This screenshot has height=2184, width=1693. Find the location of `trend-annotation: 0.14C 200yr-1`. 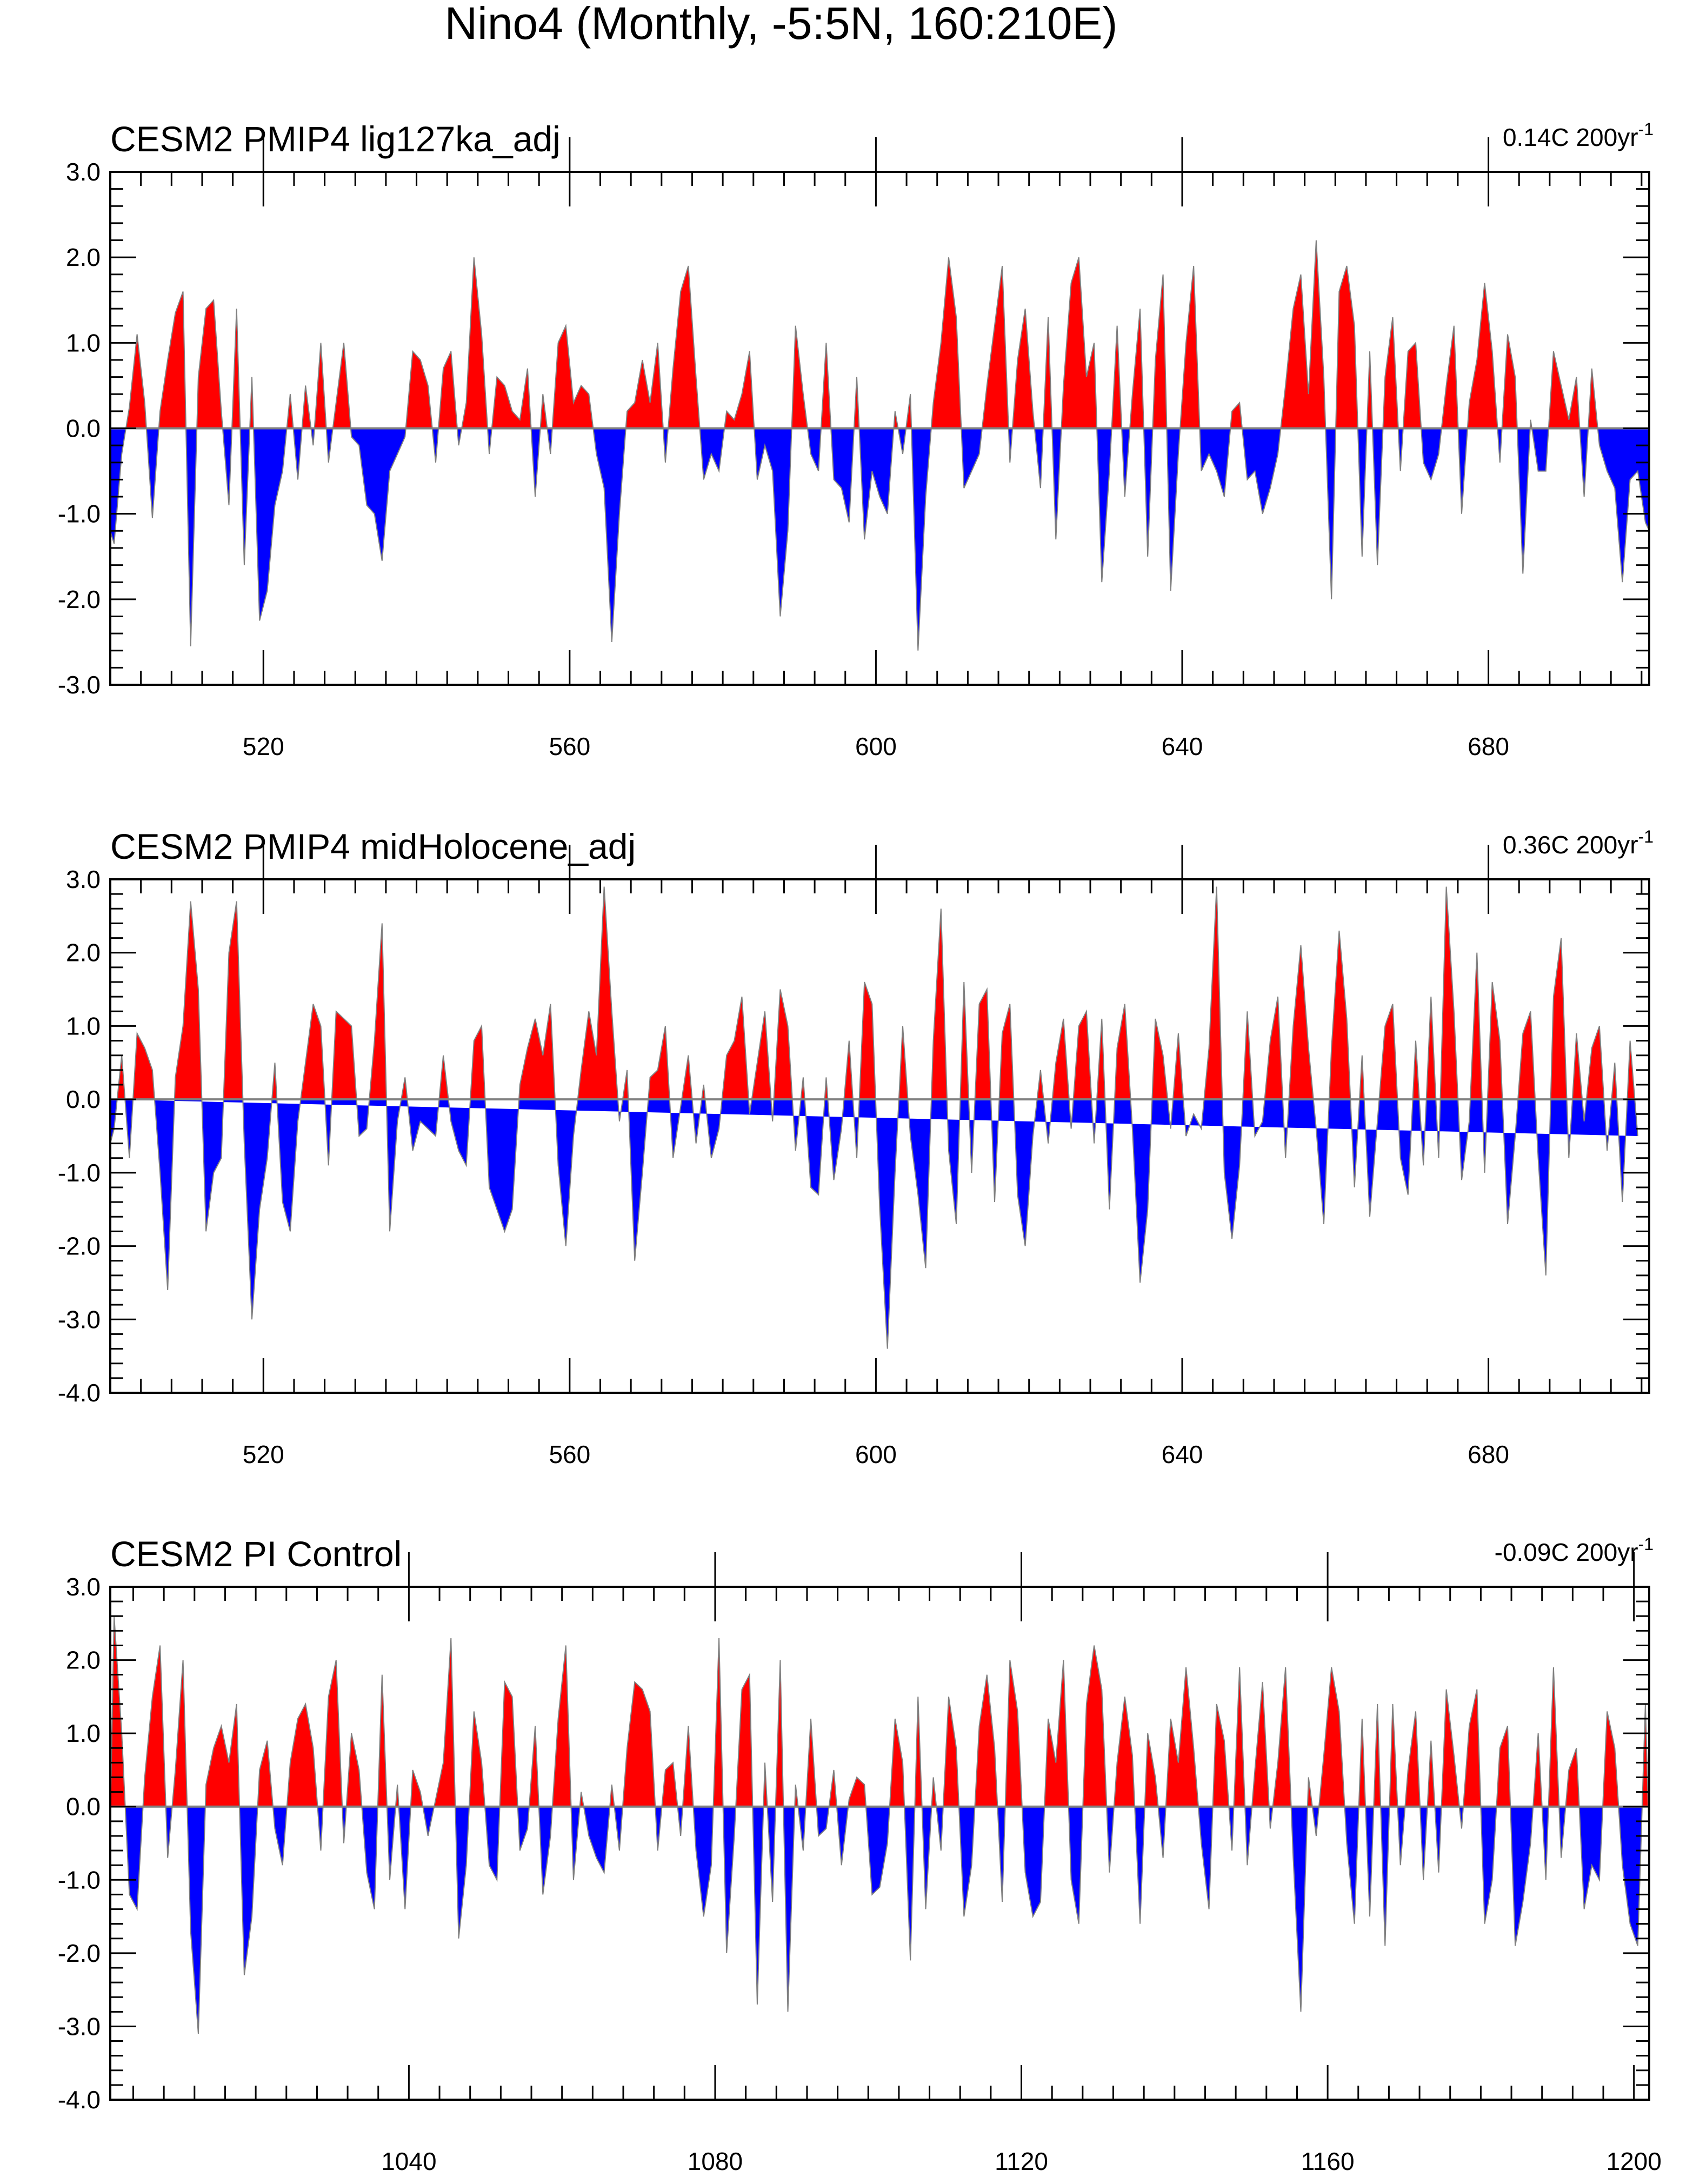

trend-annotation: 0.14C 200yr-1 is located at coordinates (1579, 135).